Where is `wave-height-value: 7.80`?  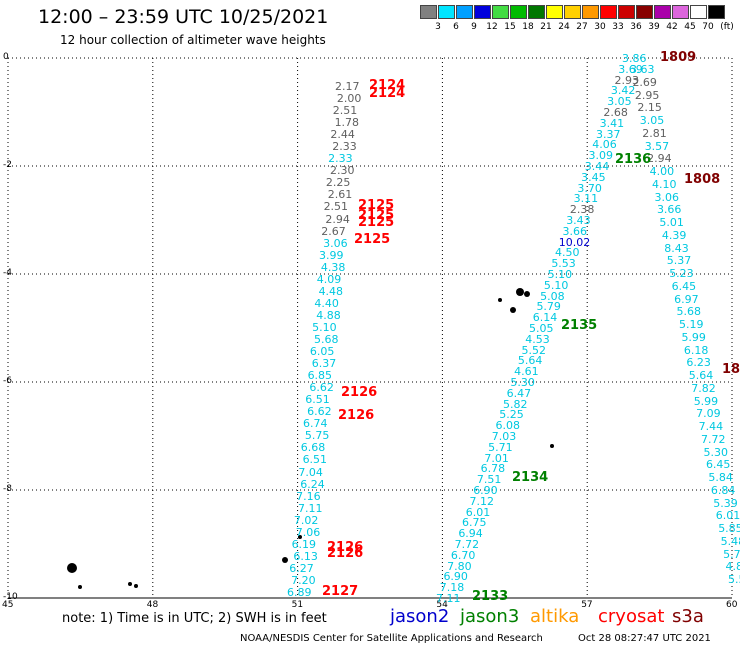
wave-height-value: 7.80 is located at coordinates (459, 566).